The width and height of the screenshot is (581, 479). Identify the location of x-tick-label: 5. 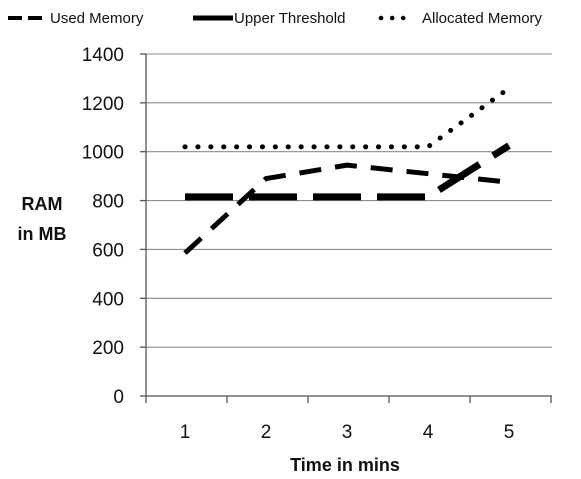
(509, 432).